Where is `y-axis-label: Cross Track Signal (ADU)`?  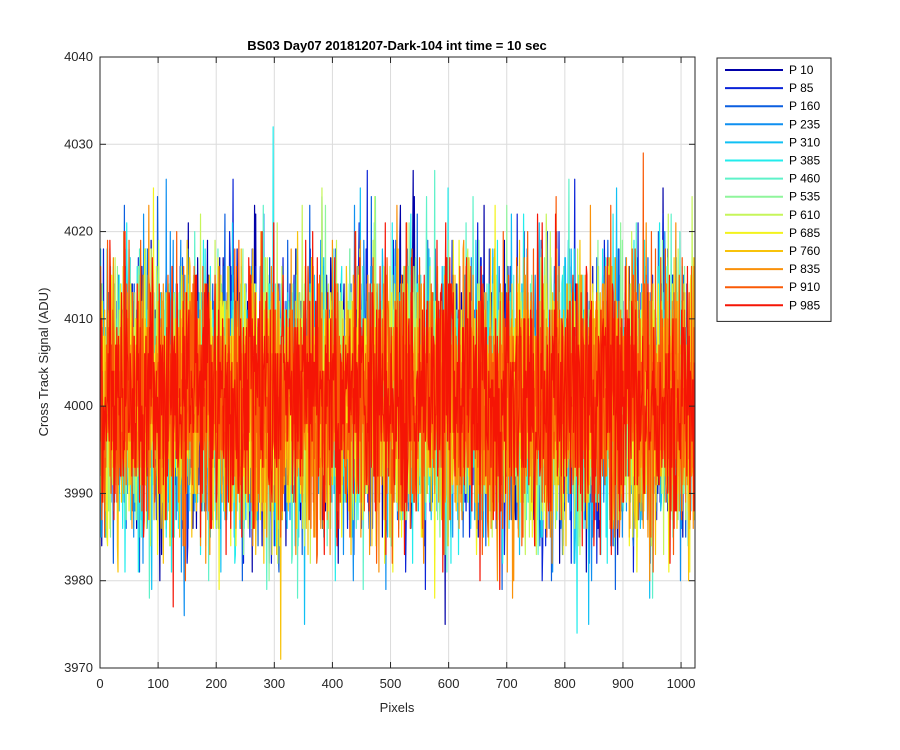
y-axis-label: Cross Track Signal (ADU) is located at coordinates (43, 362).